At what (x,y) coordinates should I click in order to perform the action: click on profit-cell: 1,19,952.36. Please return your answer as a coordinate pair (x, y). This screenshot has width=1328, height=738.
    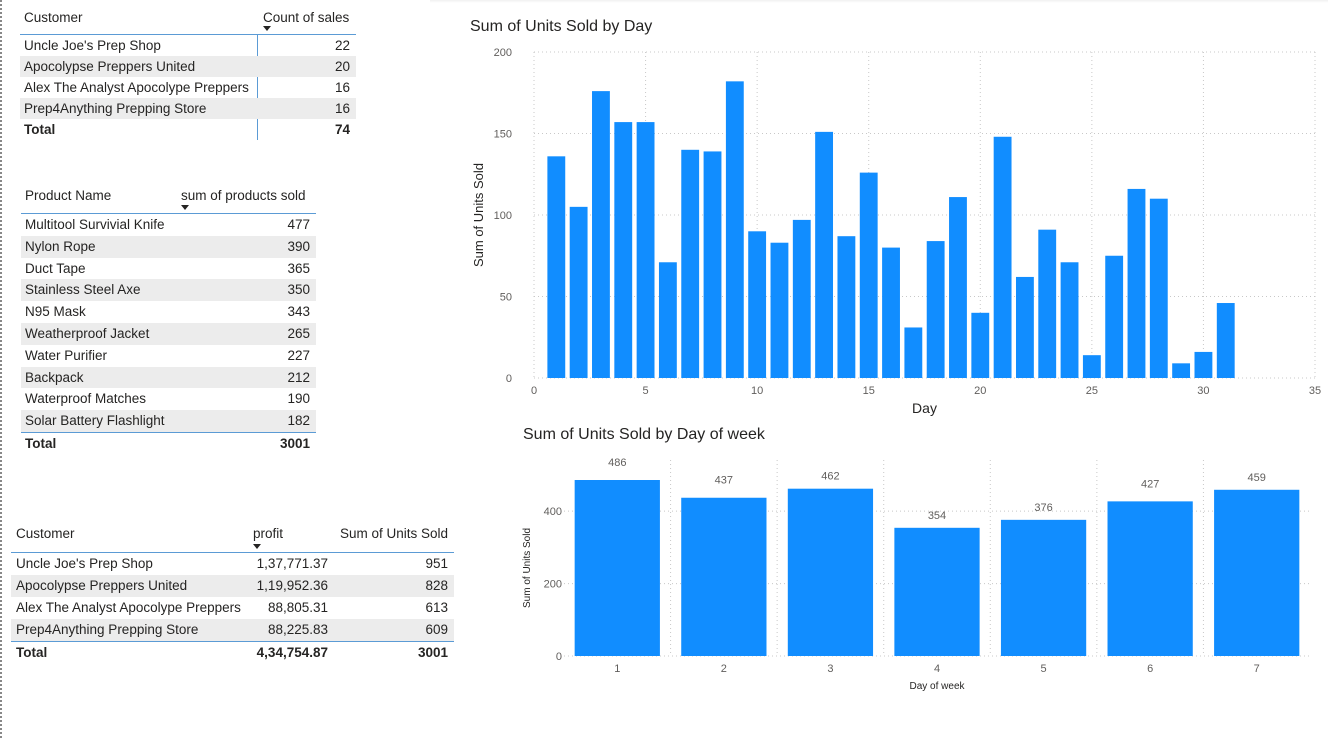
    Looking at the image, I should click on (292, 585).